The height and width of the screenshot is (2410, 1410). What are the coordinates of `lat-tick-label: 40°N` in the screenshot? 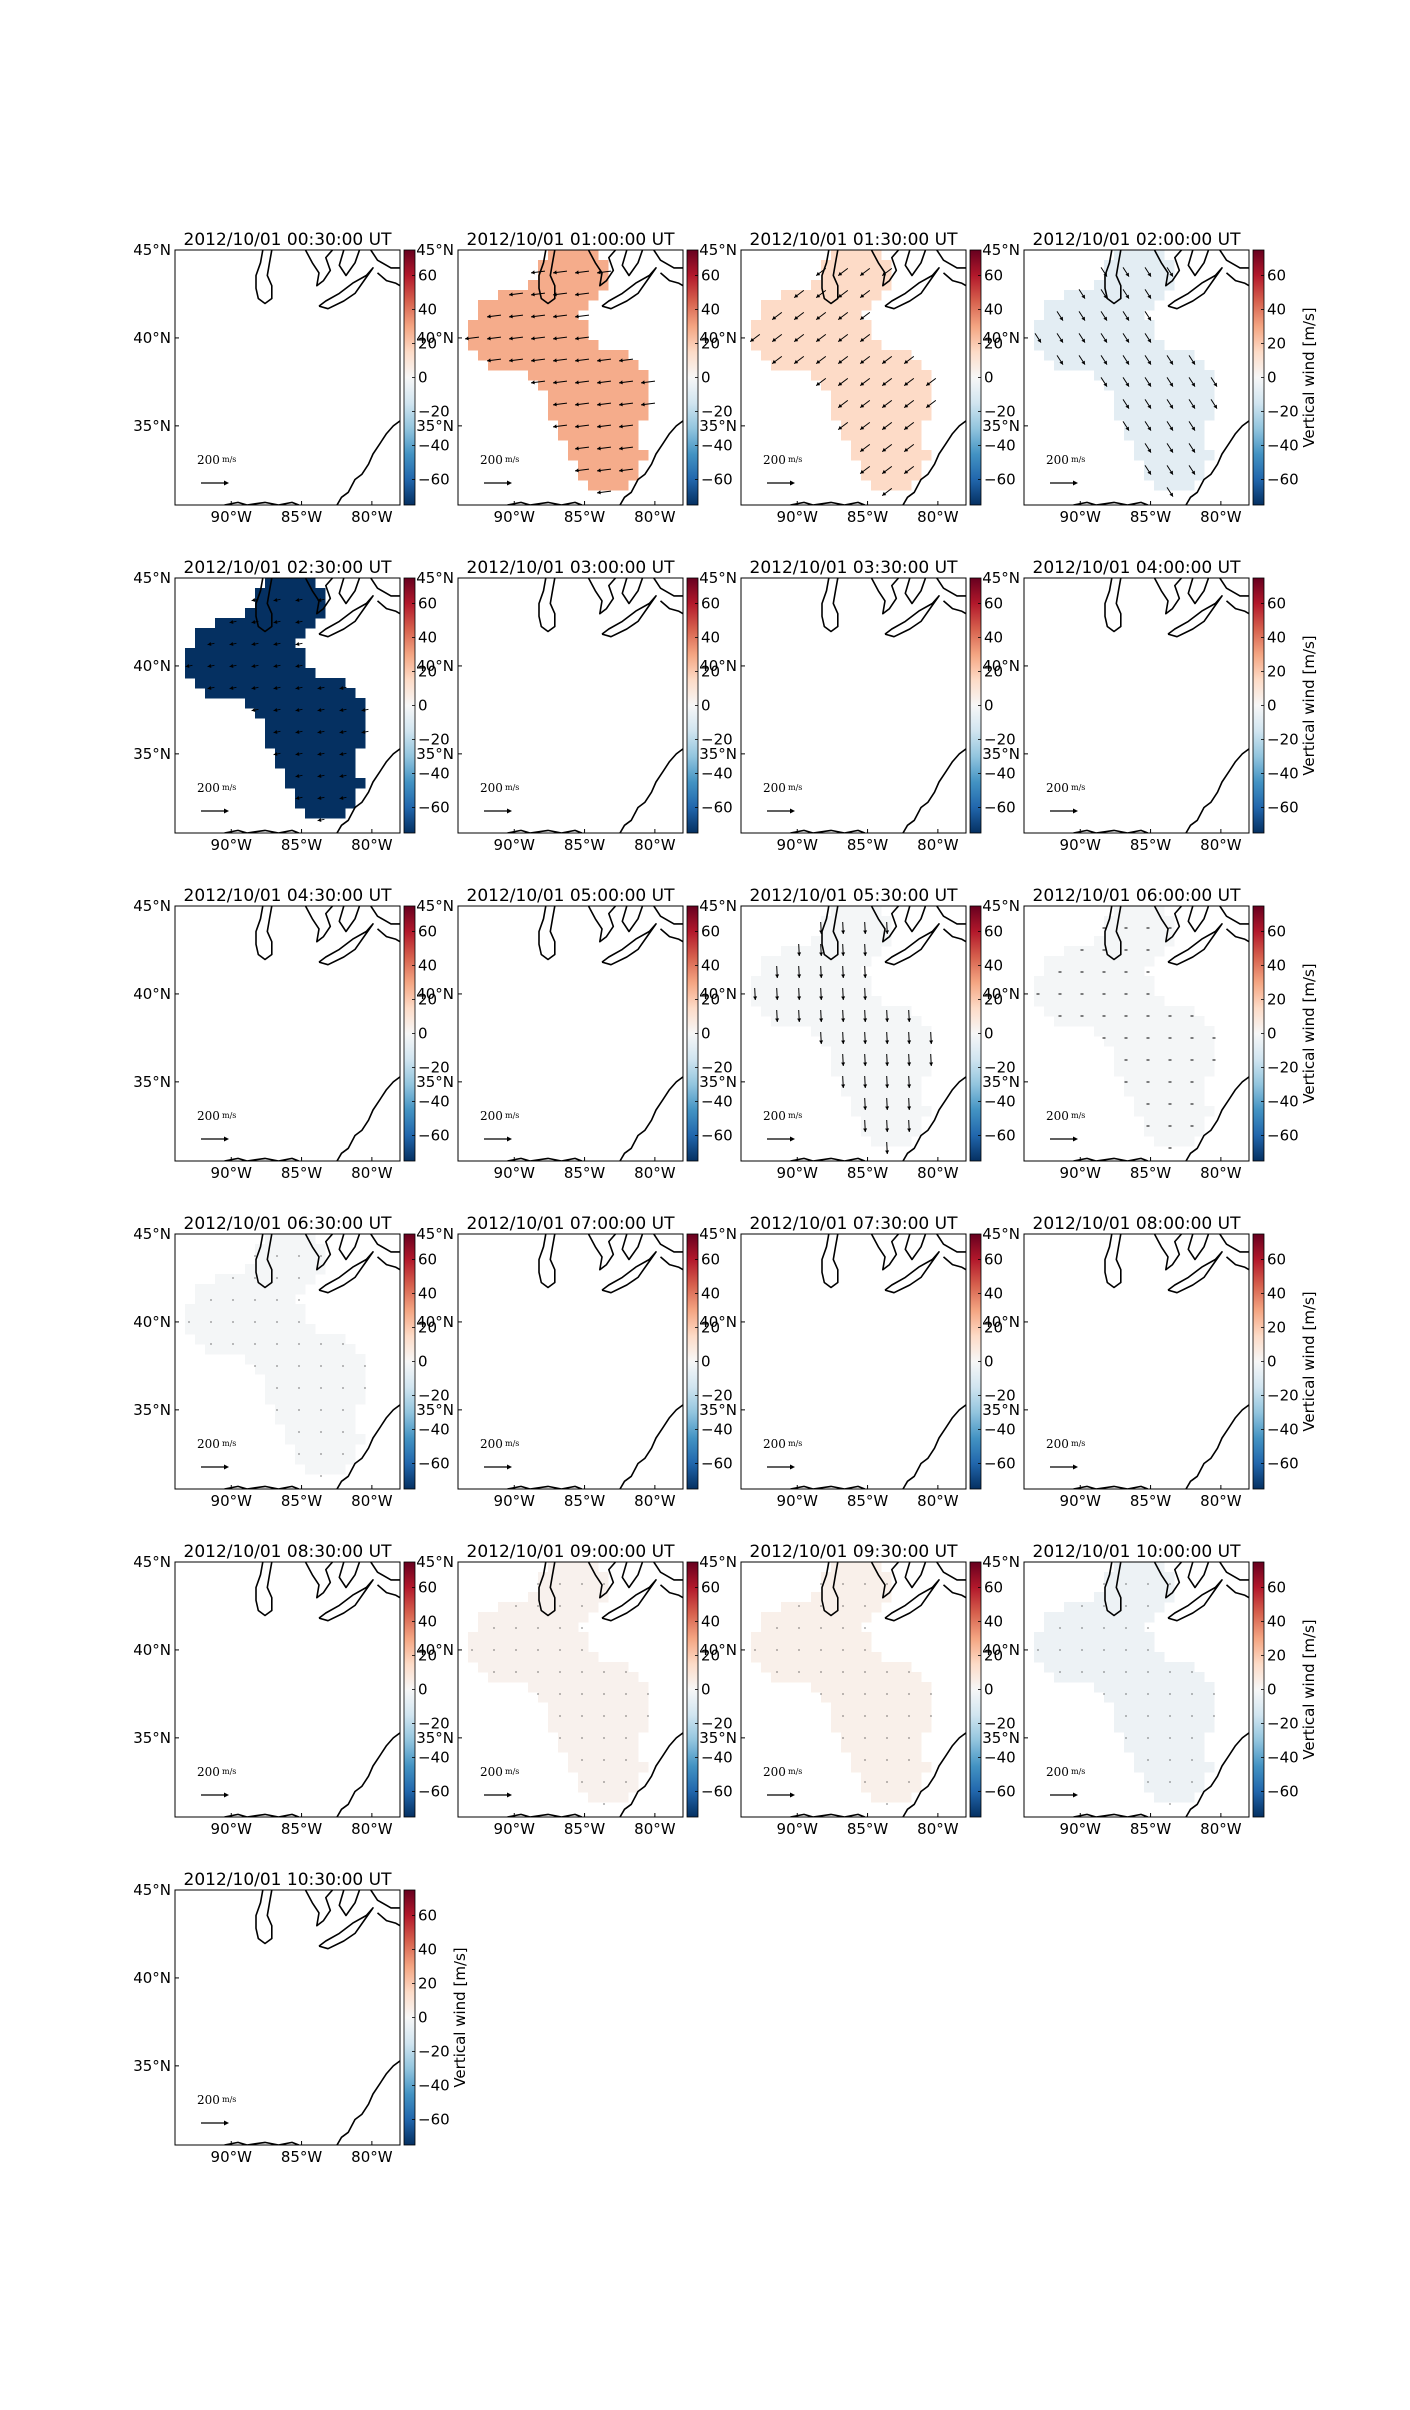 It's located at (718, 666).